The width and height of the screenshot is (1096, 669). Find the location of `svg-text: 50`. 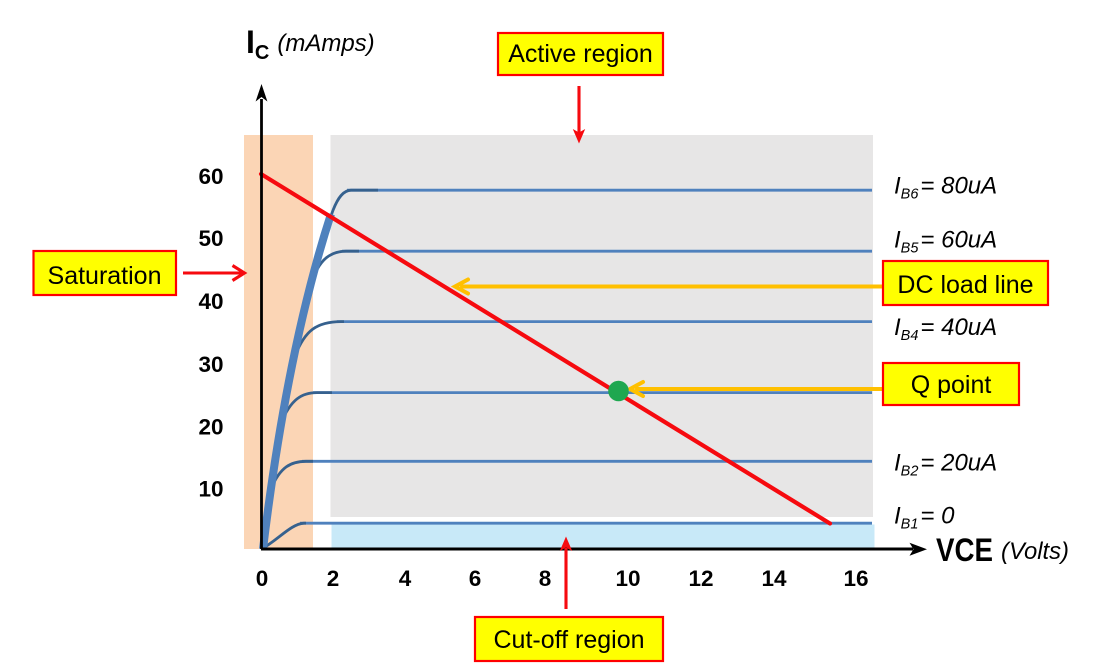

svg-text: 50 is located at coordinates (210, 238).